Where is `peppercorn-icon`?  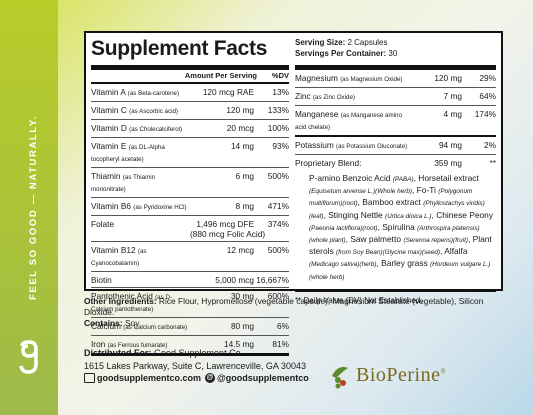 peppercorn-icon is located at coordinates (340, 378).